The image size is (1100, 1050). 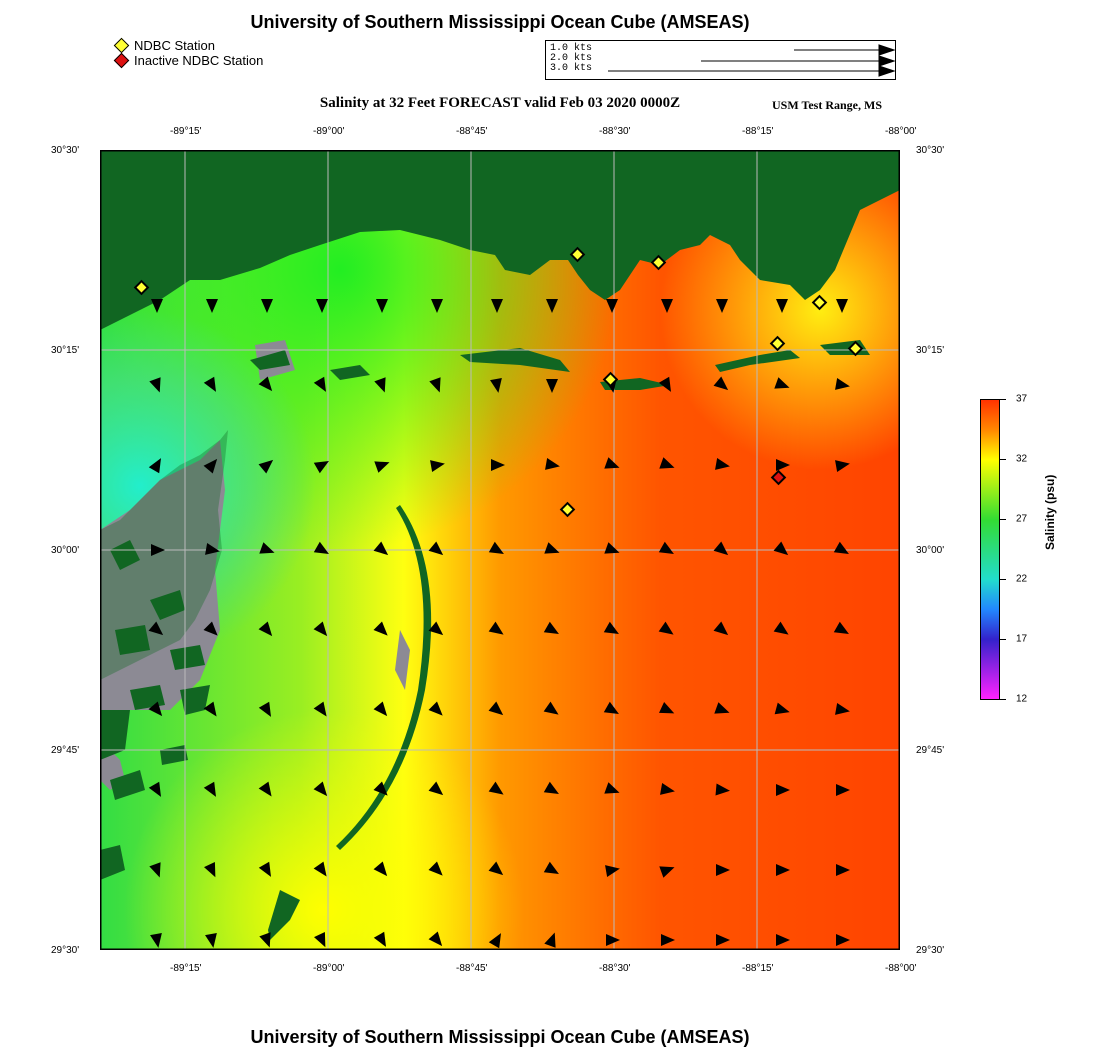 What do you see at coordinates (930, 350) in the screenshot?
I see `right-axis-label: 30°15'` at bounding box center [930, 350].